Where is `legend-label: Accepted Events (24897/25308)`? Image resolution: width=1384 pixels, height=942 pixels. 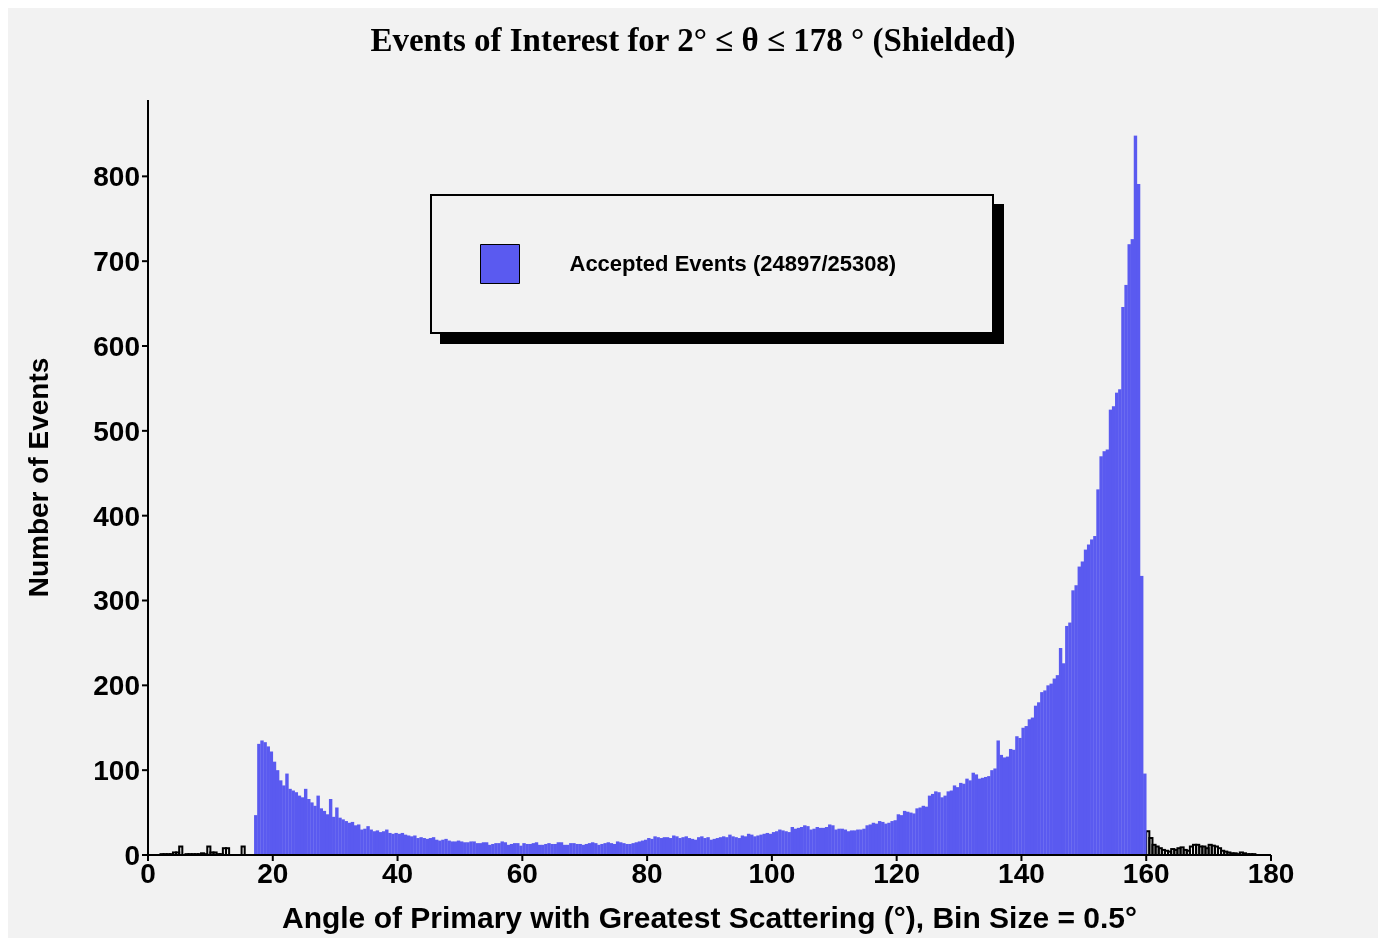 legend-label: Accepted Events (24897/25308) is located at coordinates (733, 264).